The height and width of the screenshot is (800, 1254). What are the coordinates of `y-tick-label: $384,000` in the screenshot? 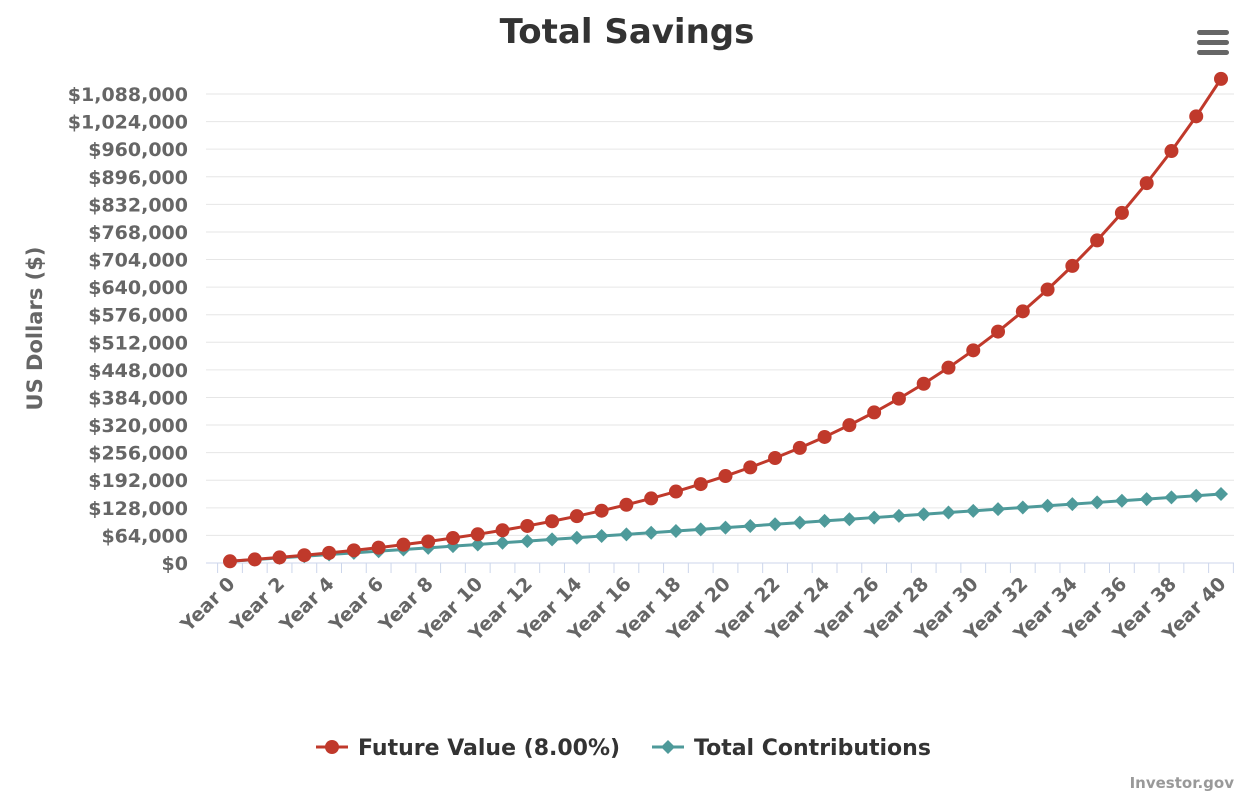 It's located at (138, 398).